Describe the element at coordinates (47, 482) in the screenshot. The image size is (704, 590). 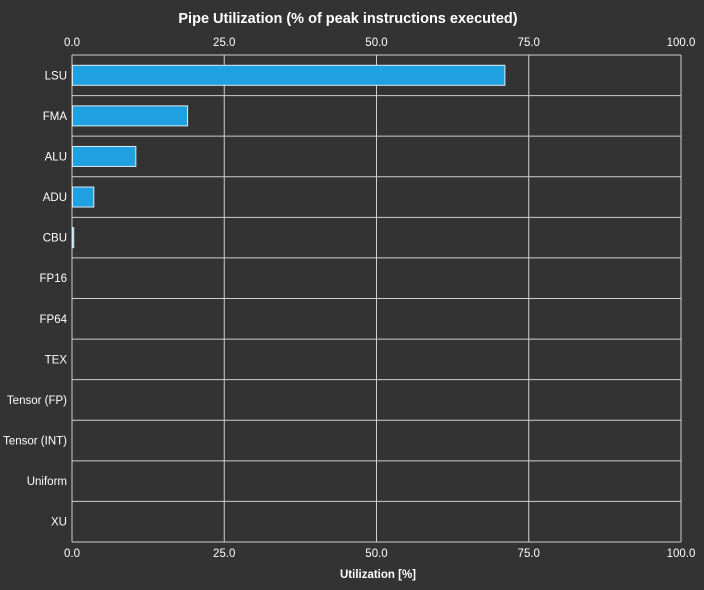
I see `category-label: Uniform` at that location.